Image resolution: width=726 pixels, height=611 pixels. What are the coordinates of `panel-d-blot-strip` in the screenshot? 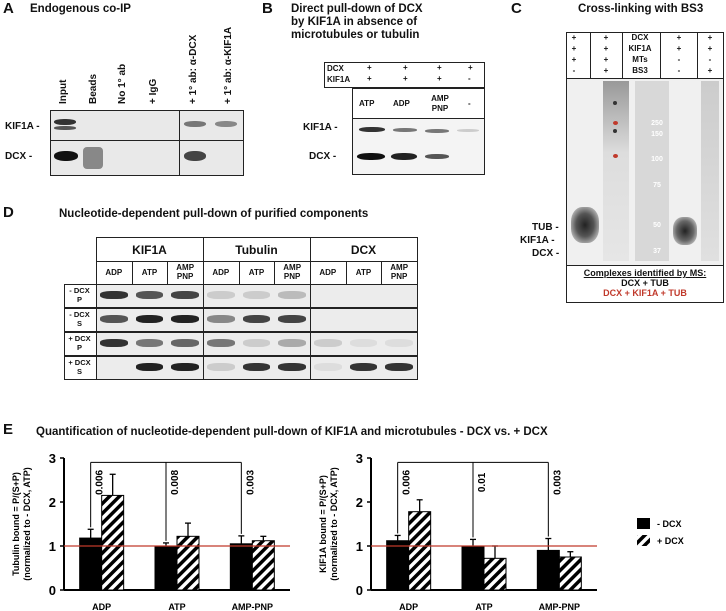 It's located at (364, 296).